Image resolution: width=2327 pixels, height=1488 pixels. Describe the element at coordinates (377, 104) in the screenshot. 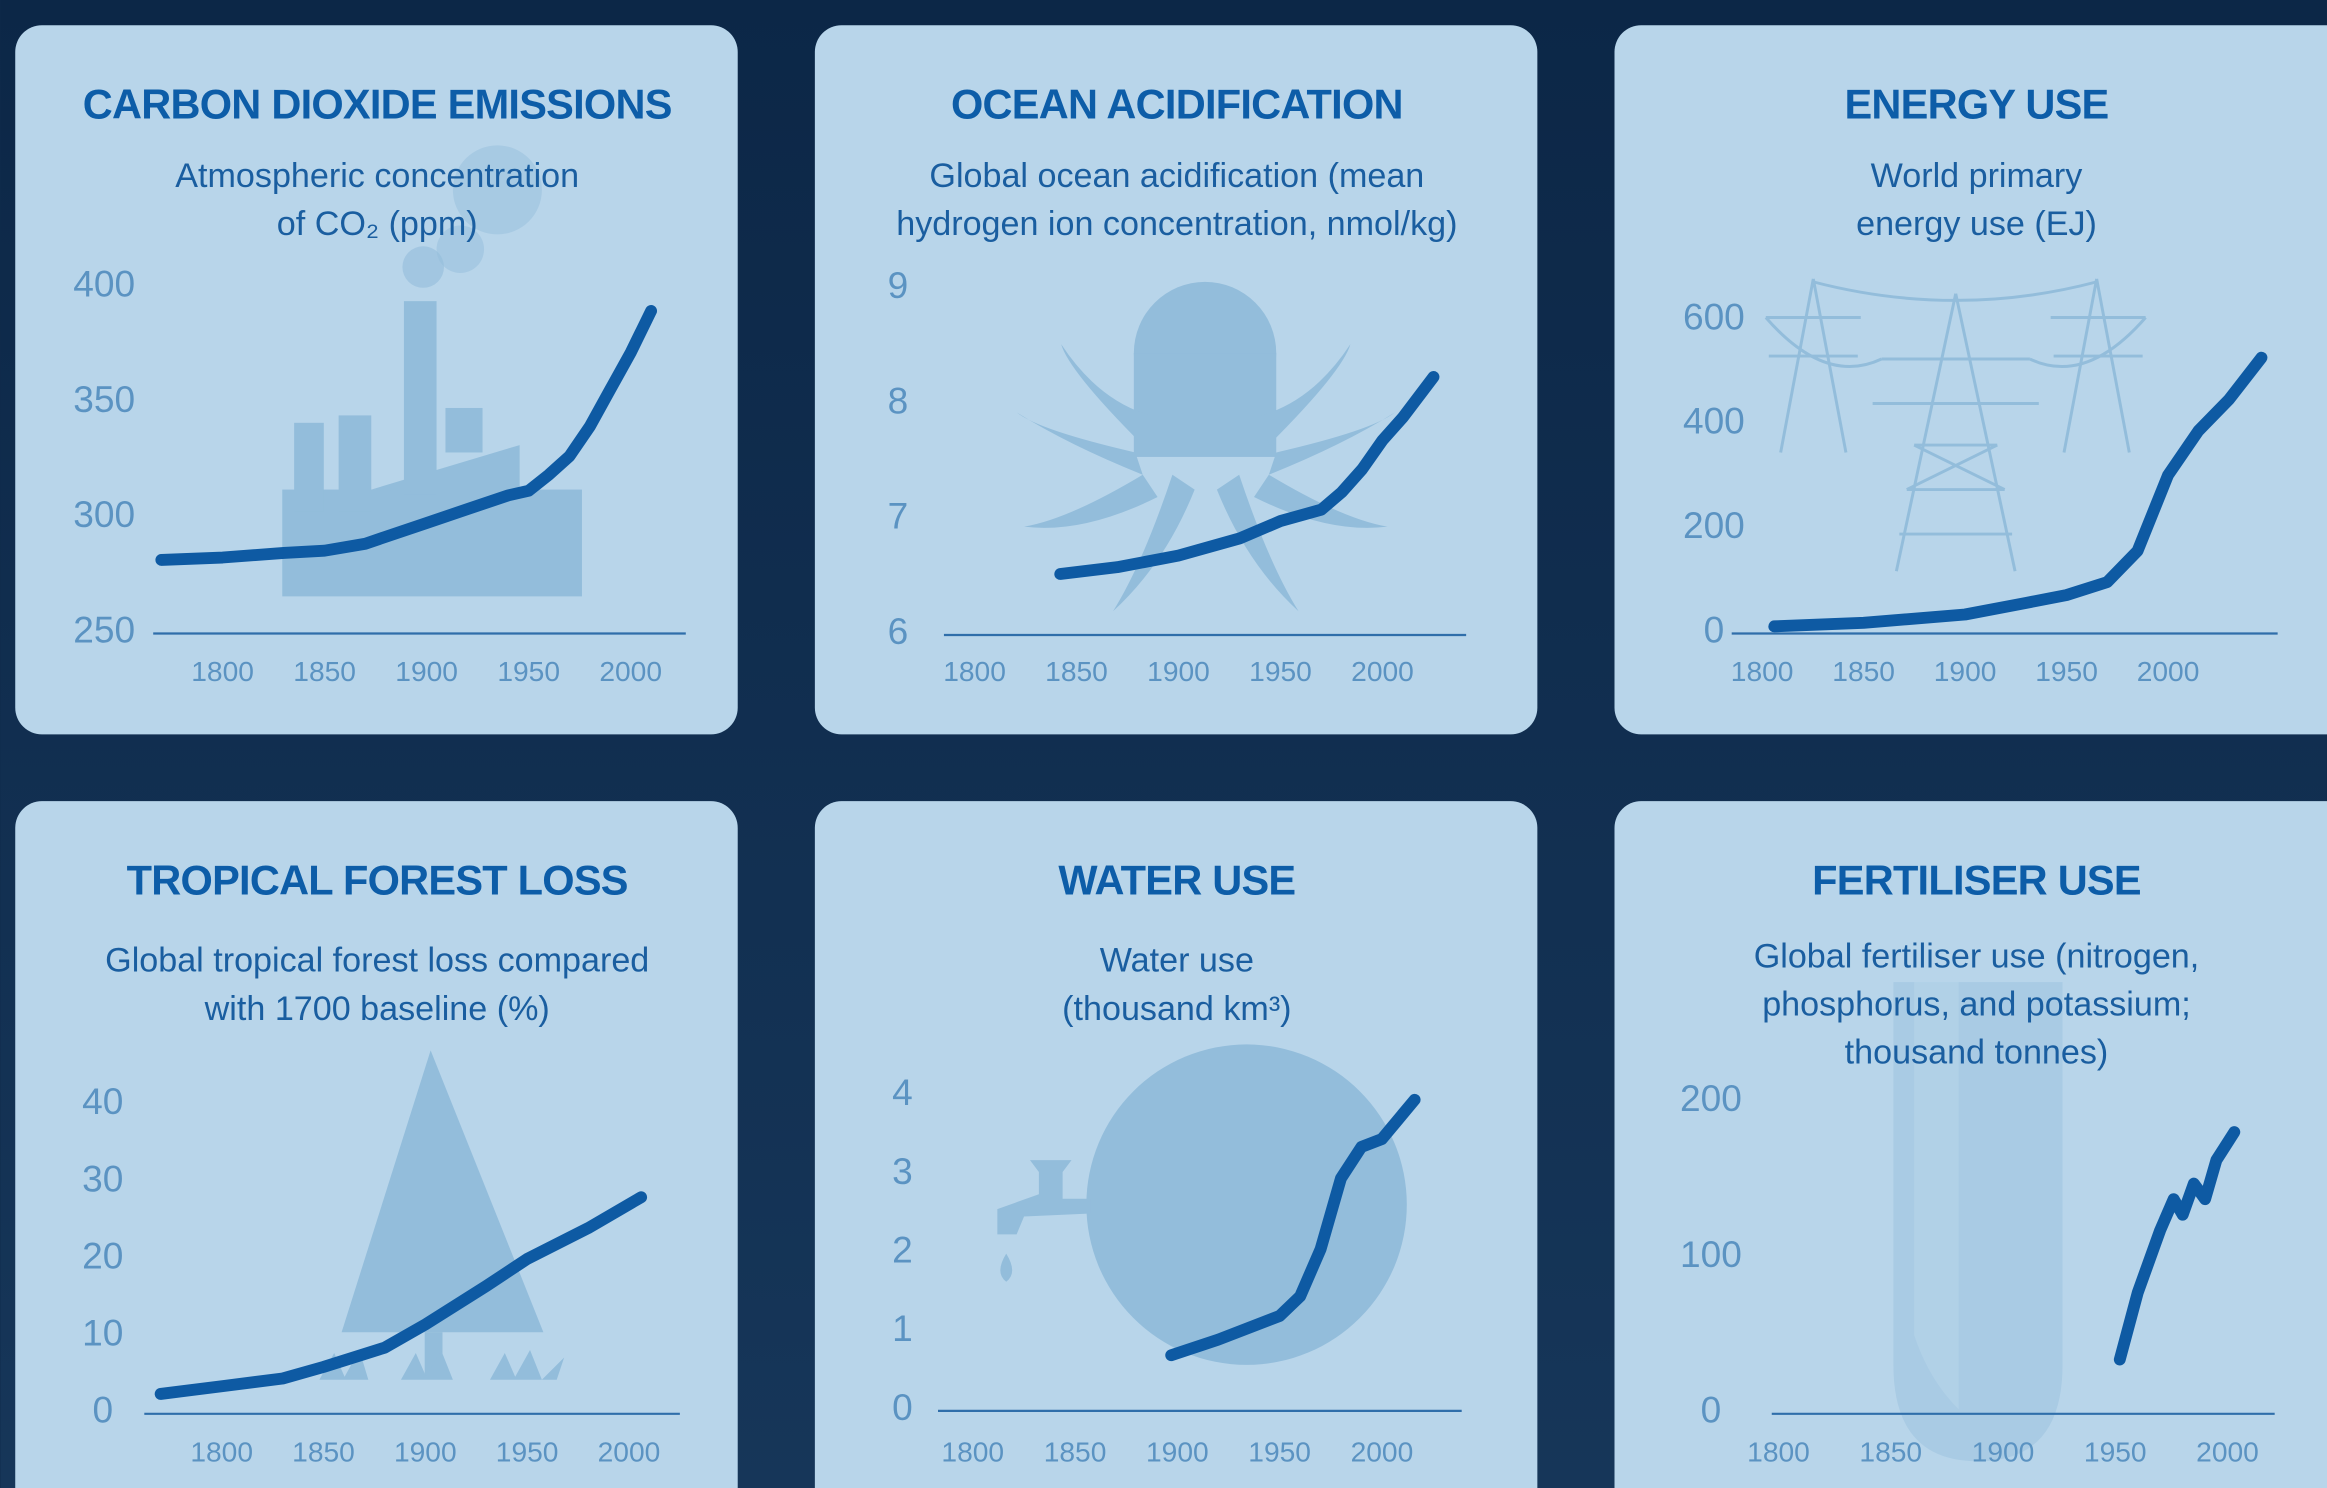

I see `chart-title: CARBON DIOXIDE EMISSIONS` at that location.